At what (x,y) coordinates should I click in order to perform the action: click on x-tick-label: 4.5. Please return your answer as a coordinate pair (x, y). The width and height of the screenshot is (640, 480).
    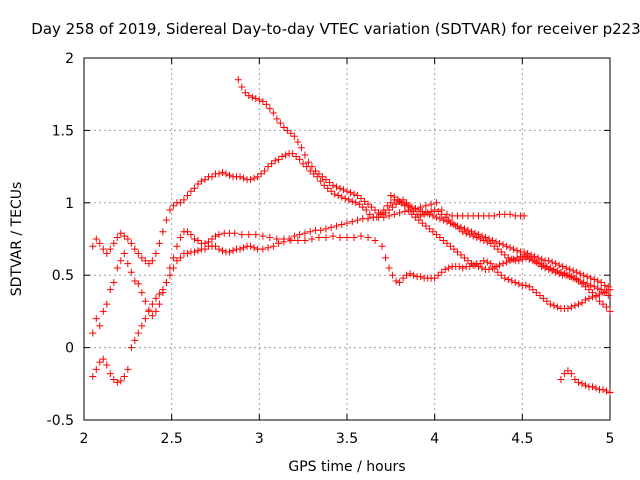
    Looking at the image, I should click on (522, 439).